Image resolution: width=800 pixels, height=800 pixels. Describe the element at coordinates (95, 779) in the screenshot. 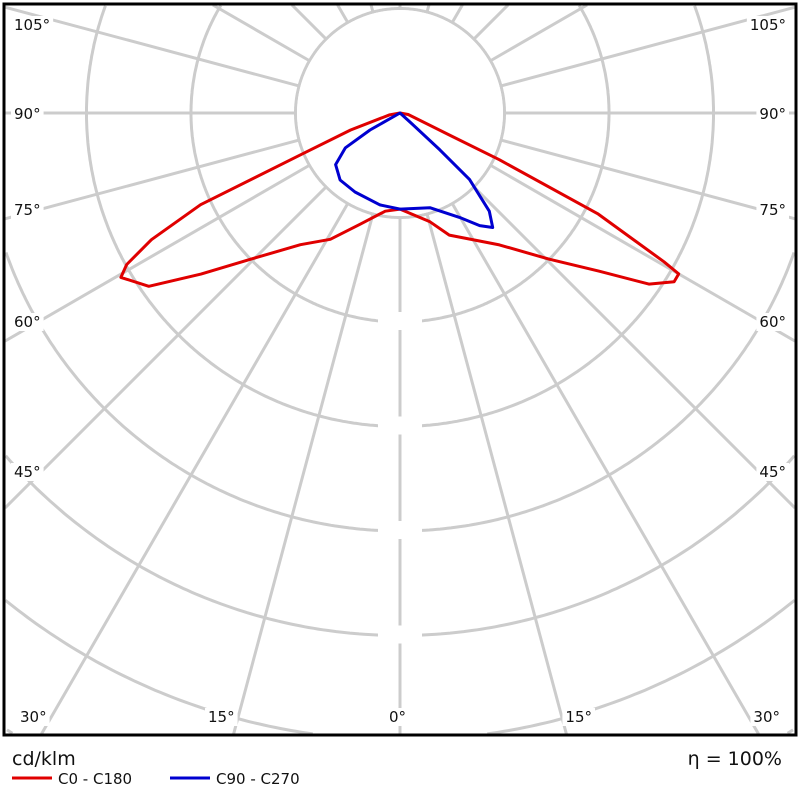

I see `legend-label-c0-c180: C0 - C180` at that location.